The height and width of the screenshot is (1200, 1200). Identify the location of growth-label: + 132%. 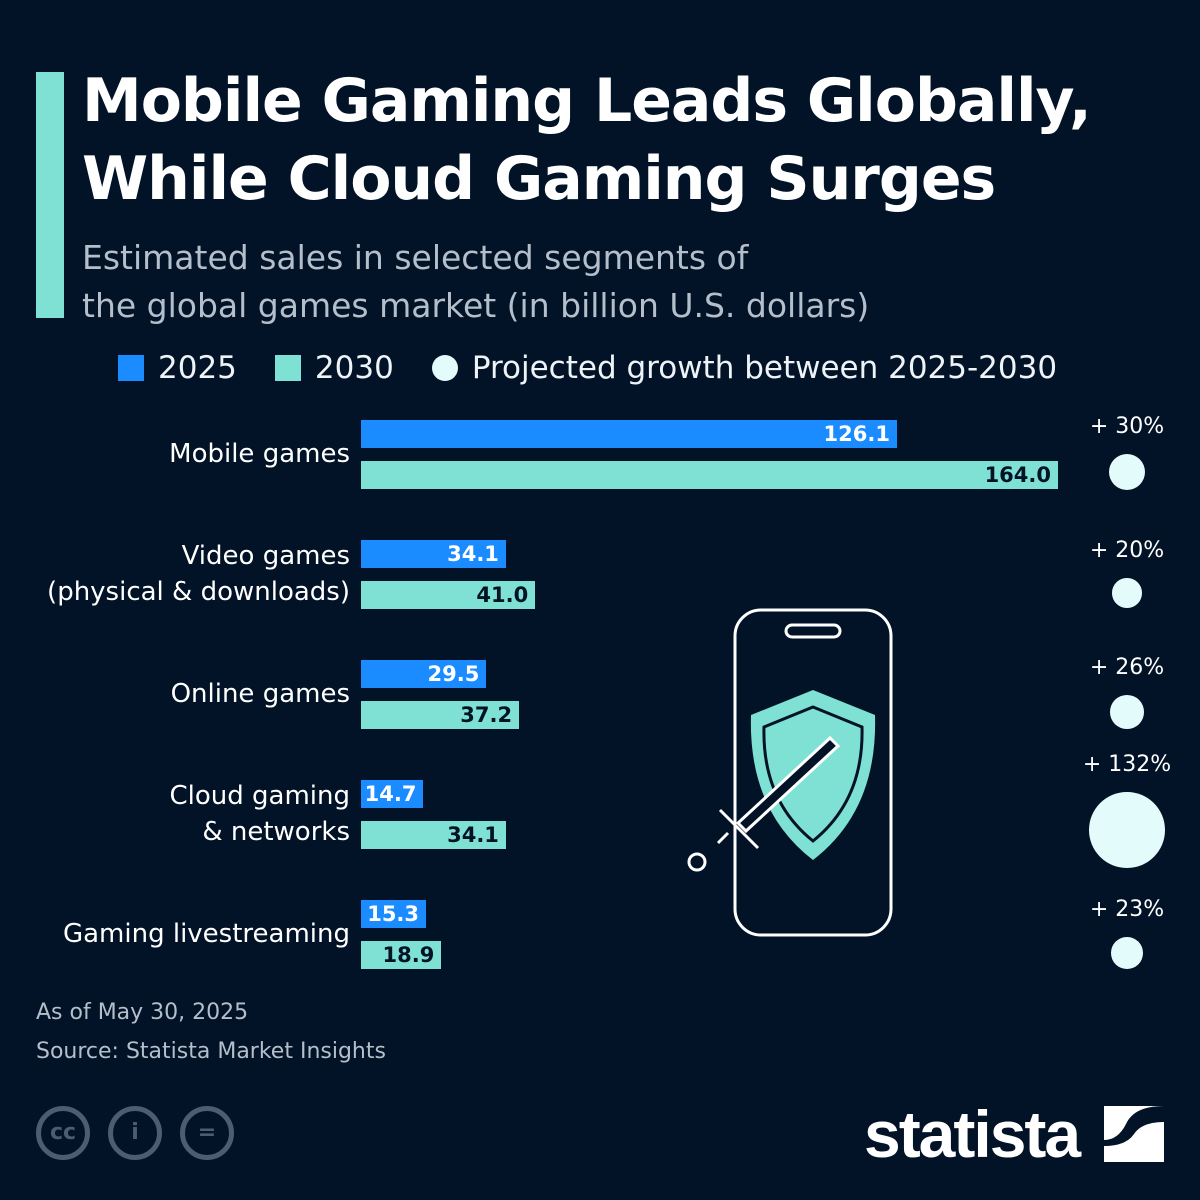
(1127, 765).